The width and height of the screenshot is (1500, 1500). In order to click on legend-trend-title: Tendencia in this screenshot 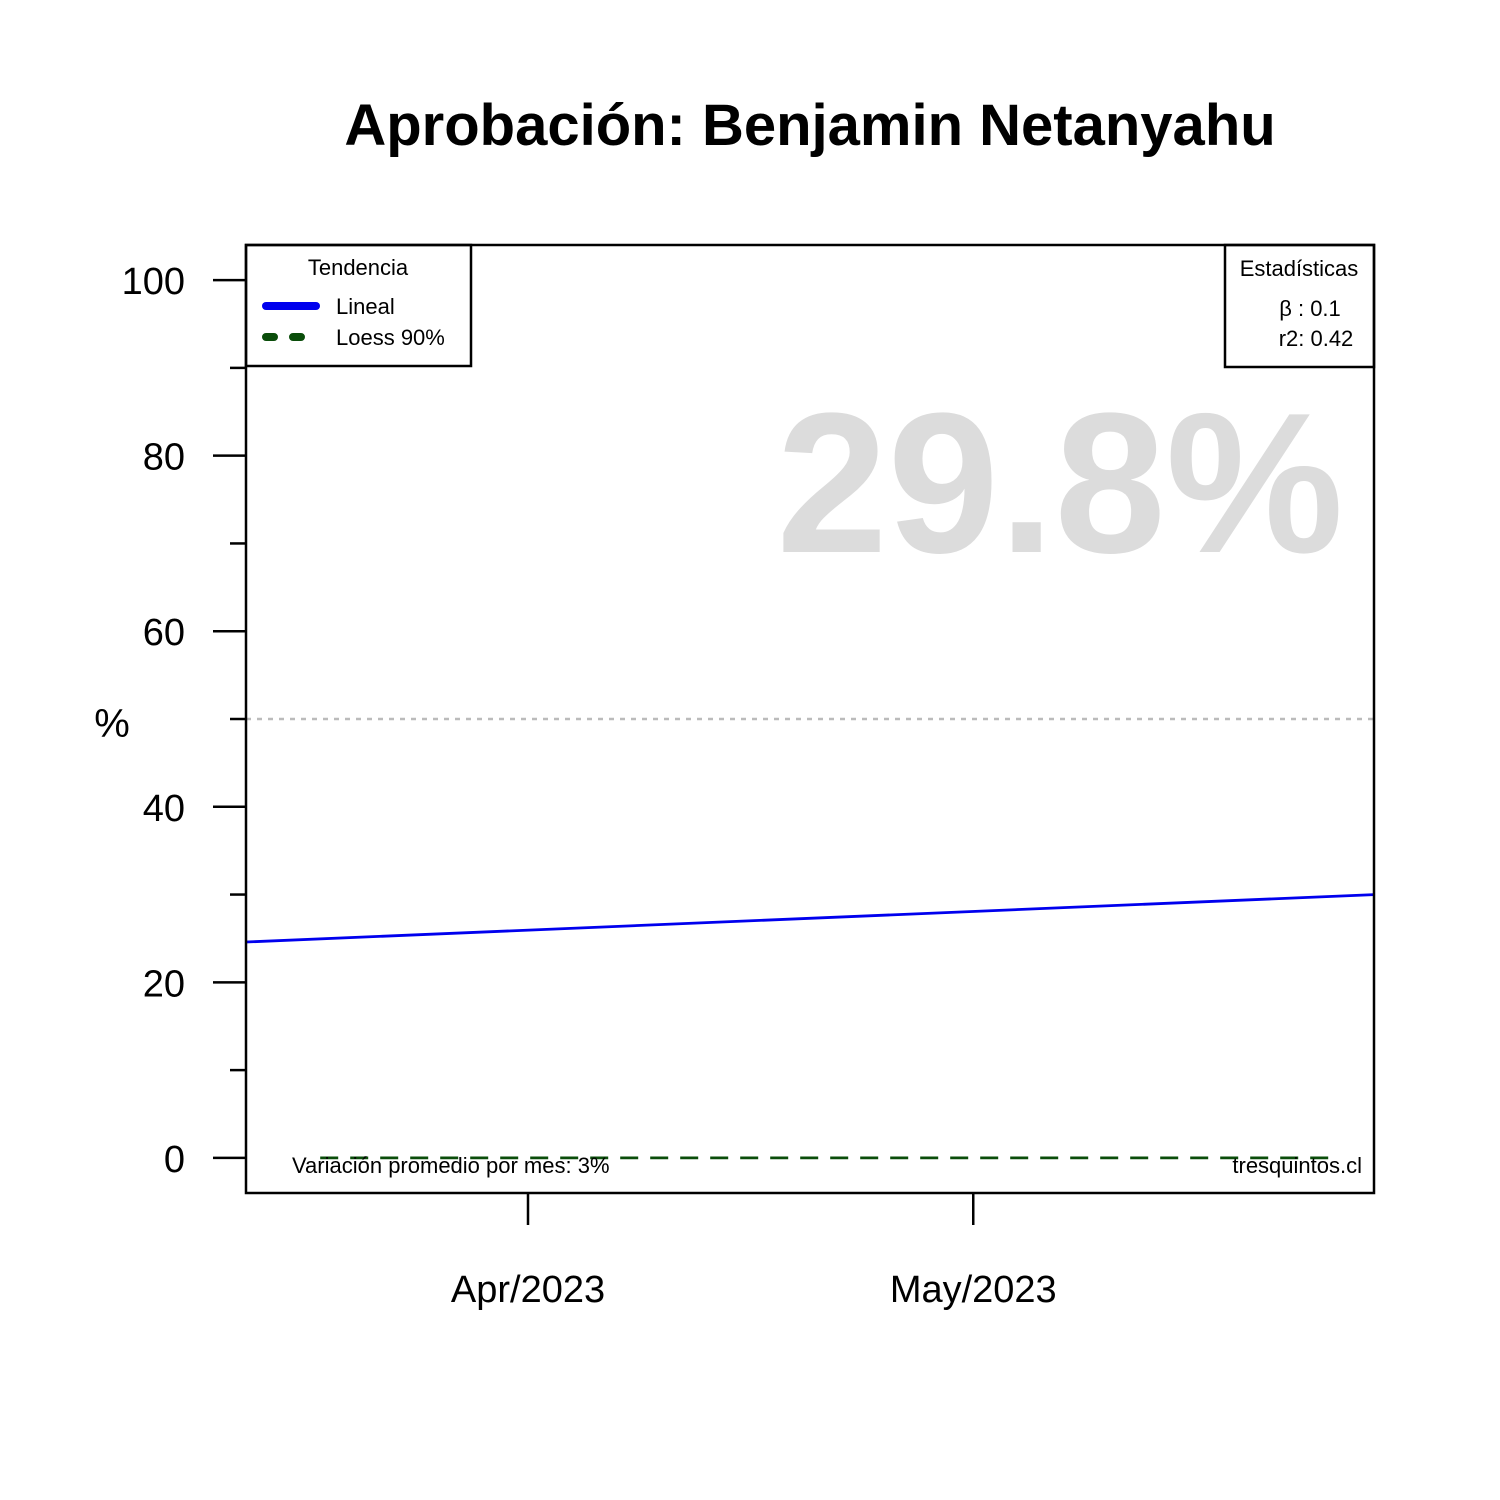, I will do `click(358, 267)`.